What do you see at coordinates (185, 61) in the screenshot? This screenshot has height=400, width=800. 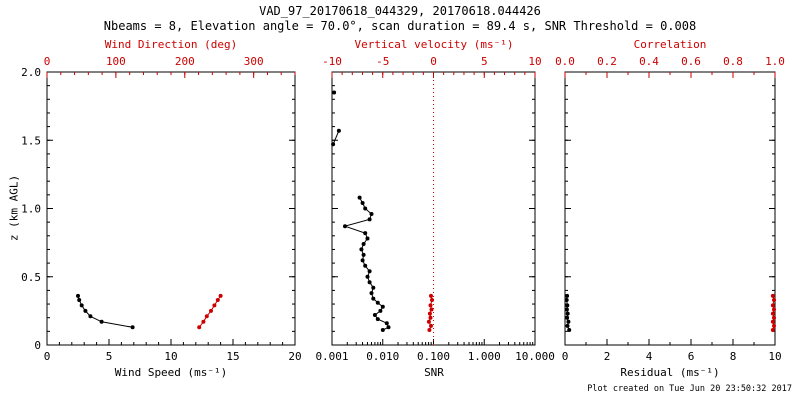 I see `x-tick-label: 200` at bounding box center [185, 61].